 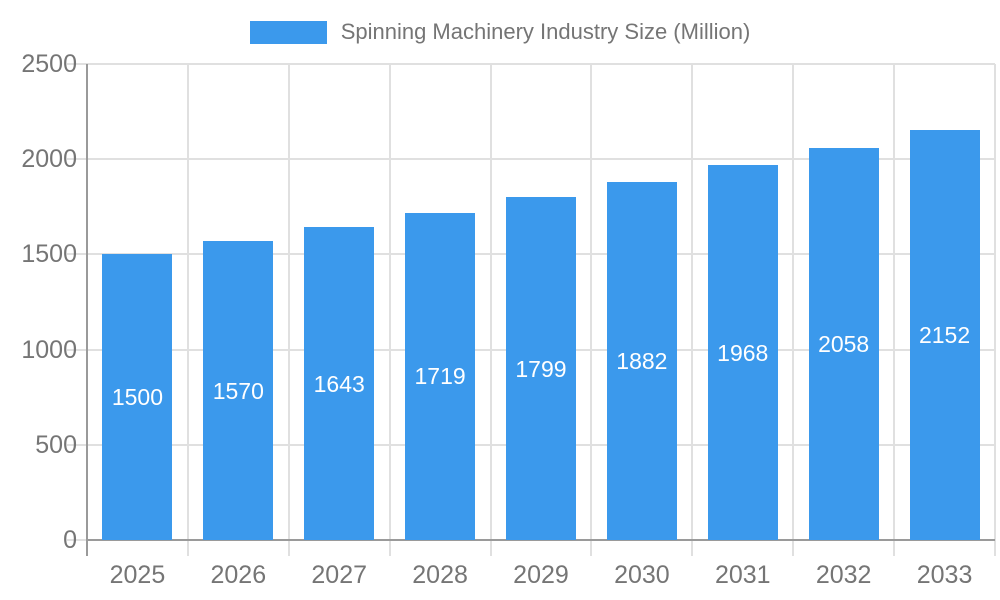 What do you see at coordinates (238, 575) in the screenshot?
I see `x-axis-tick-label: 2026` at bounding box center [238, 575].